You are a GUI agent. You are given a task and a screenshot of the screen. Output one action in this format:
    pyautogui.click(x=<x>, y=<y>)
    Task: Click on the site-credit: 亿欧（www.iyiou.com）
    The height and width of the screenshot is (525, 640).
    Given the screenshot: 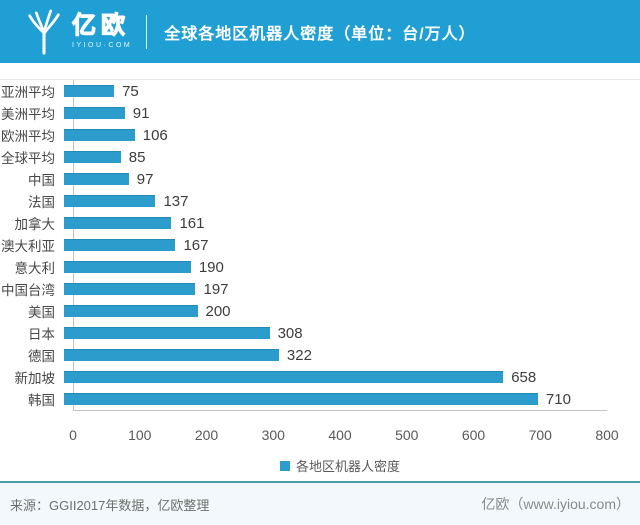 What is the action you would take?
    pyautogui.click(x=555, y=504)
    